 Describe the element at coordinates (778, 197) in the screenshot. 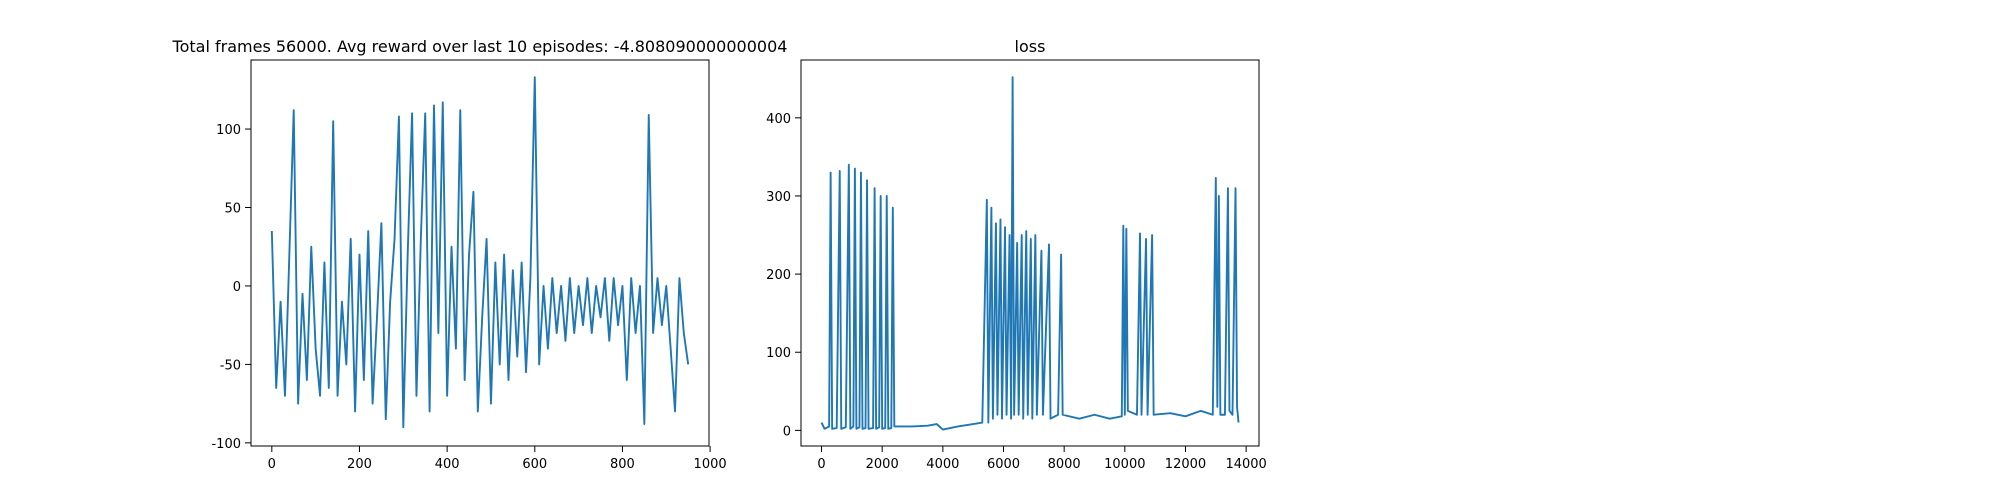

I see `y-tick-label: 300` at that location.